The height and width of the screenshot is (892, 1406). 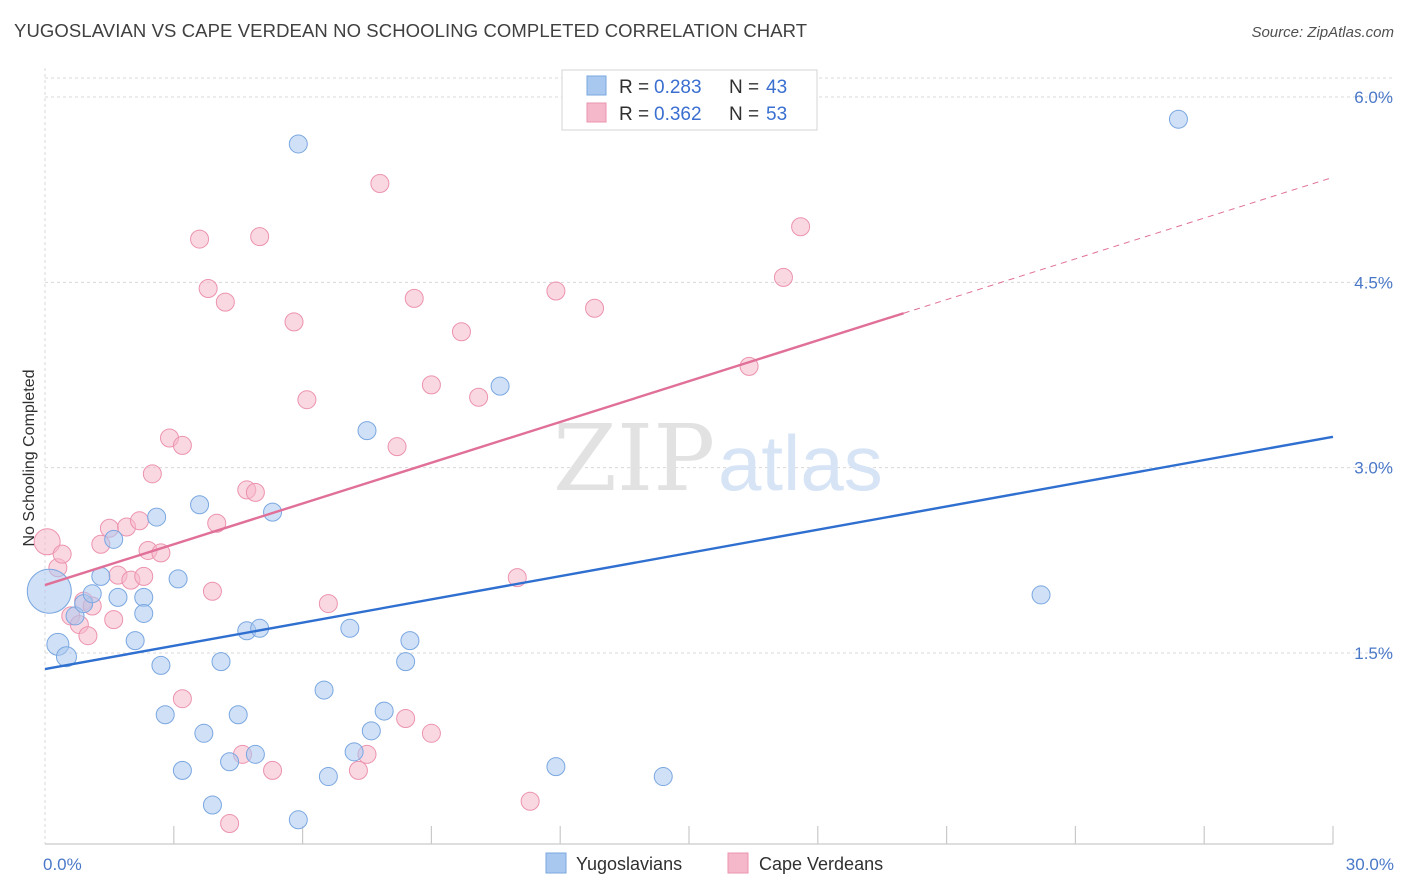 What do you see at coordinates (629, 864) in the screenshot?
I see `series-legend-label-yugoslavians: Yugoslavians` at bounding box center [629, 864].